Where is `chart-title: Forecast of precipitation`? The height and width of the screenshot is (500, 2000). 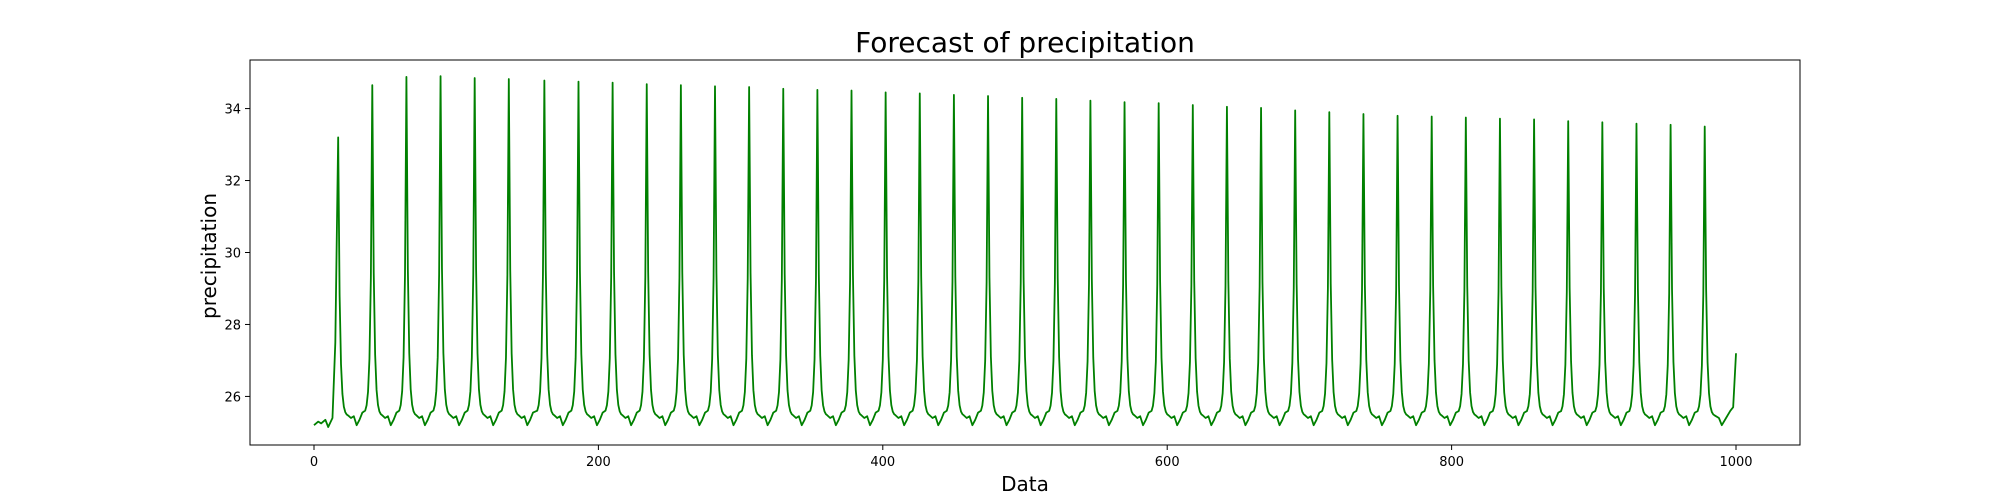
chart-title: Forecast of precipitation is located at coordinates (1025, 42).